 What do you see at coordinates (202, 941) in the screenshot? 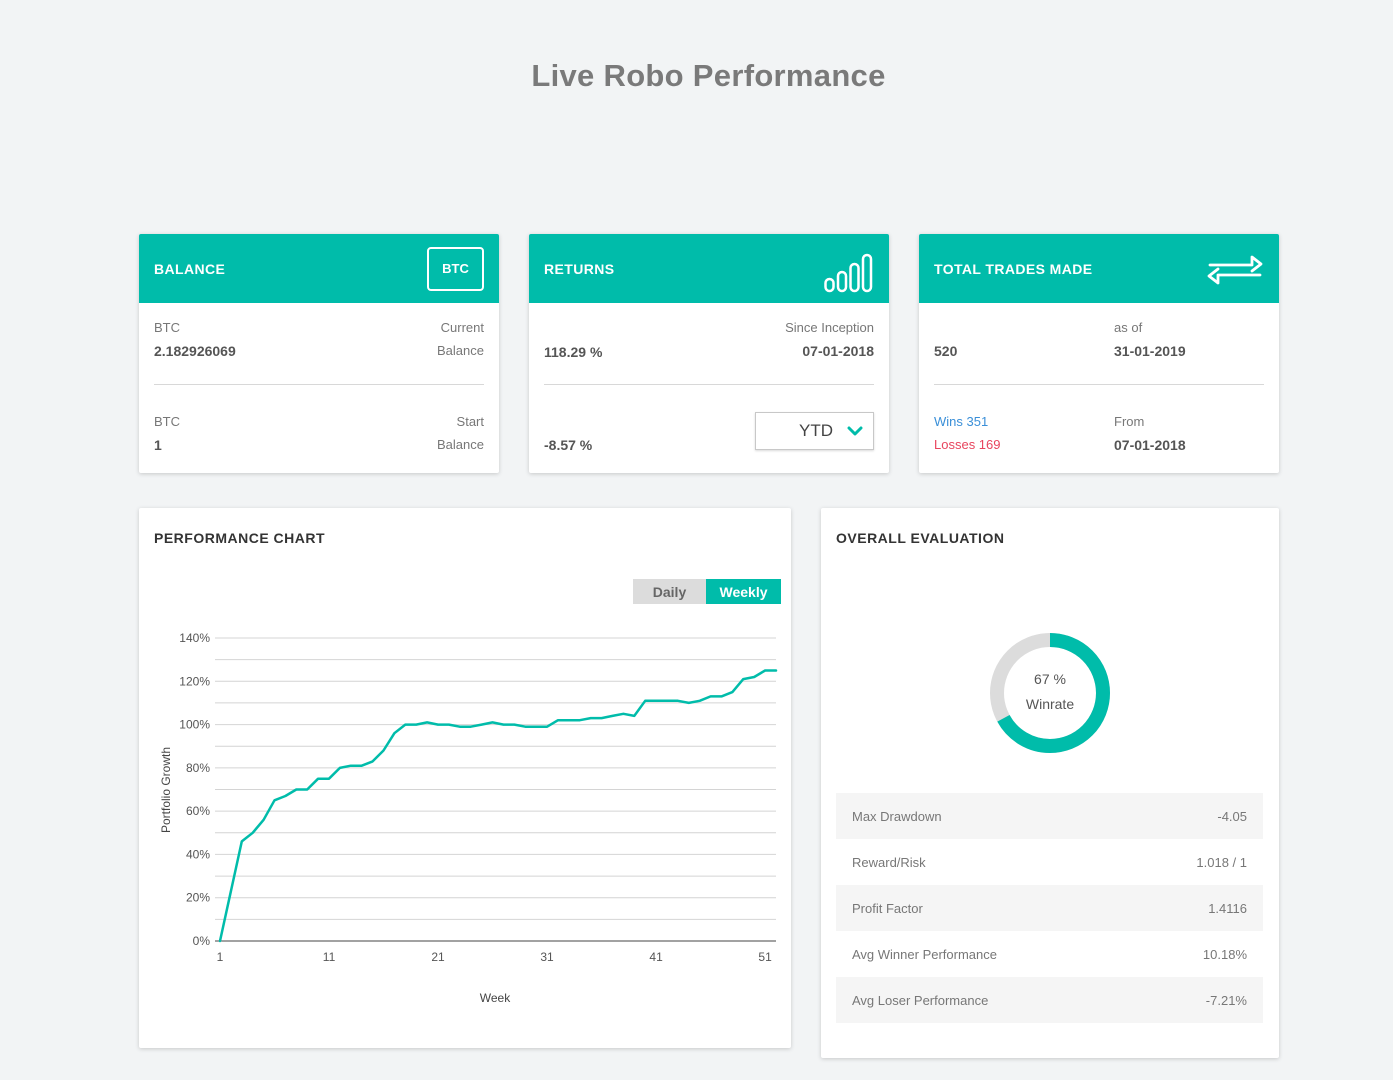
I see `y-tick-label: 0%` at bounding box center [202, 941].